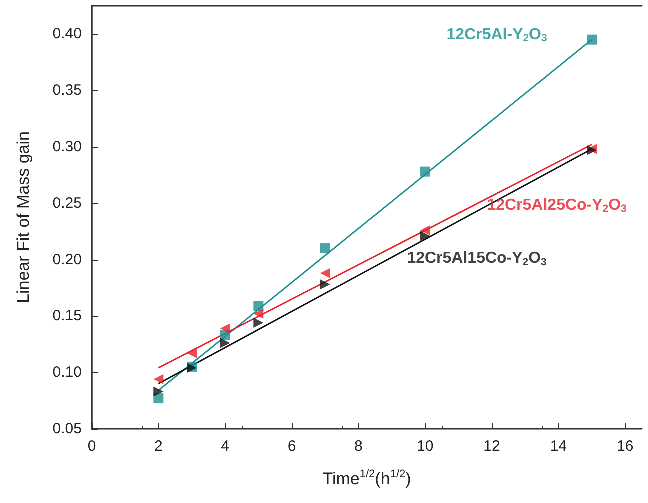 The height and width of the screenshot is (503, 648). I want to click on y-tick-label: 0.30, so click(67, 147).